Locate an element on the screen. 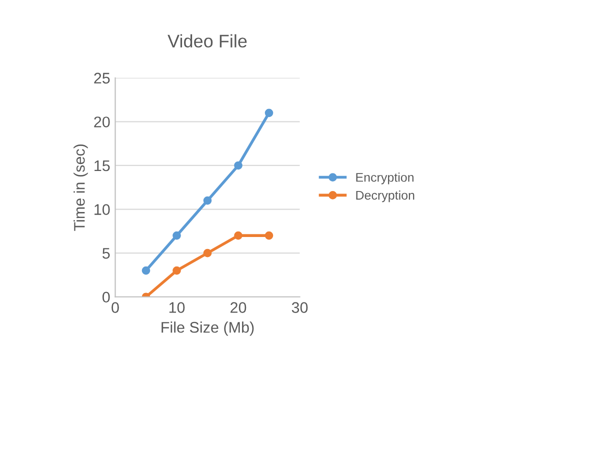 This screenshot has height=475, width=613. x-tick-label: 20 is located at coordinates (238, 307).